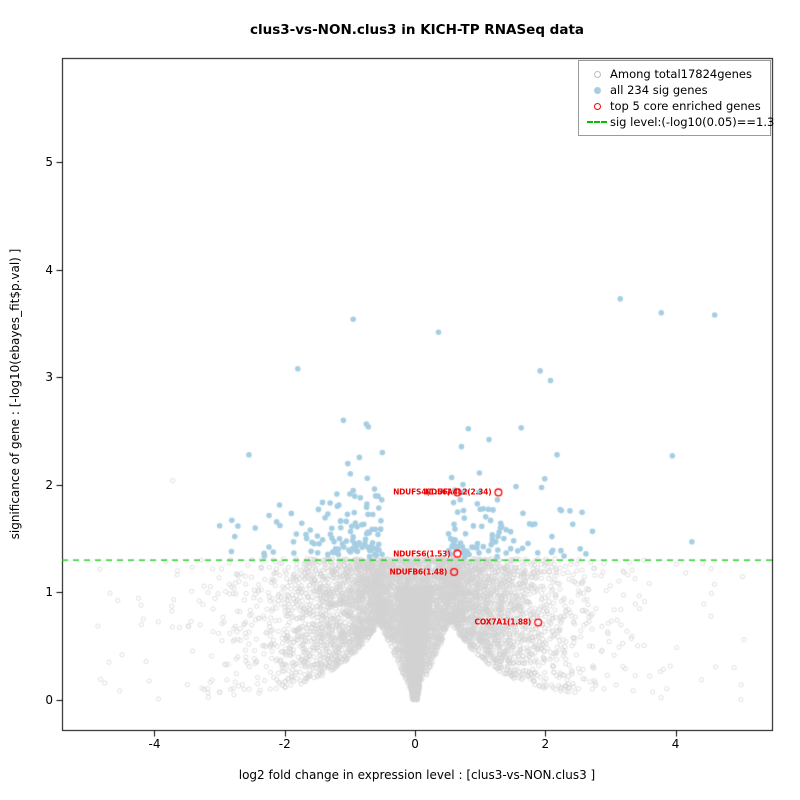 Image resolution: width=800 pixels, height=800 pixels. Describe the element at coordinates (458, 492) in the screenshot. I see `gene-label: NDUFA4L2(2.34)` at that location.